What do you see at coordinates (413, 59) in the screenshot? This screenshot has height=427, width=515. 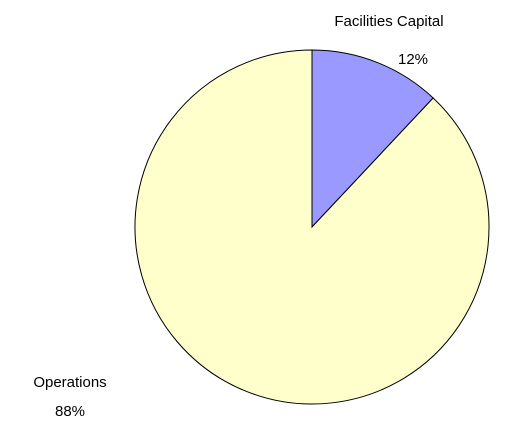 I see `slice-value-label: 12%` at bounding box center [413, 59].